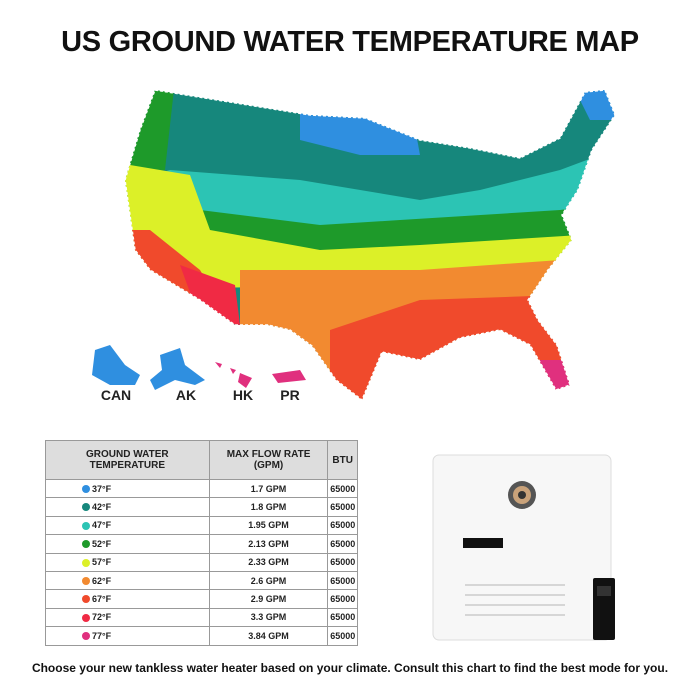 The image size is (700, 700). What do you see at coordinates (116, 395) in the screenshot?
I see `map-label: CAN` at bounding box center [116, 395].